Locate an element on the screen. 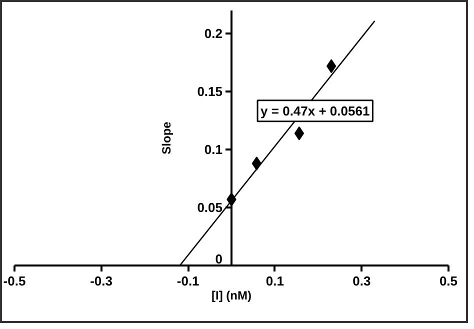 The width and height of the screenshot is (474, 329). x-tick-label: 0.1 is located at coordinates (275, 281).